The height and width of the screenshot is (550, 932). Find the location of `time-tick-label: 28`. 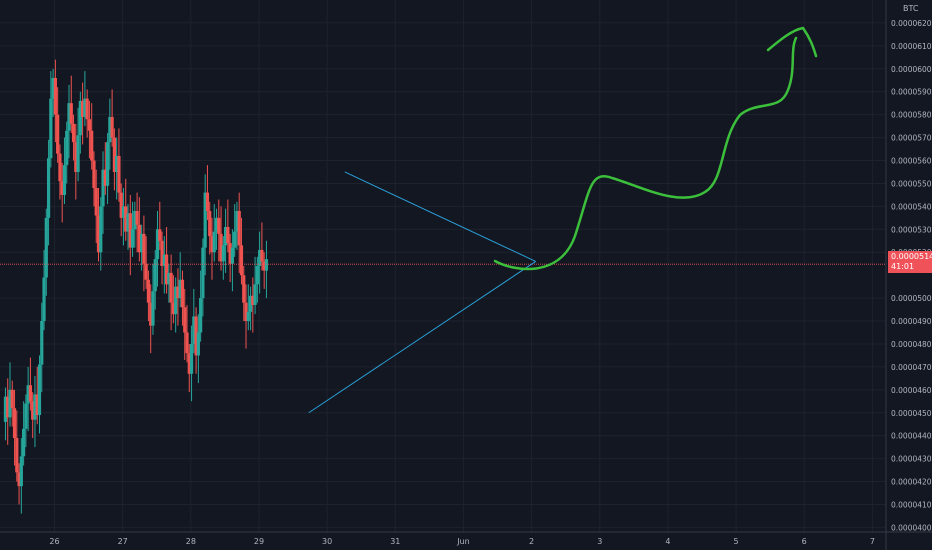

time-tick-label: 28 is located at coordinates (191, 541).